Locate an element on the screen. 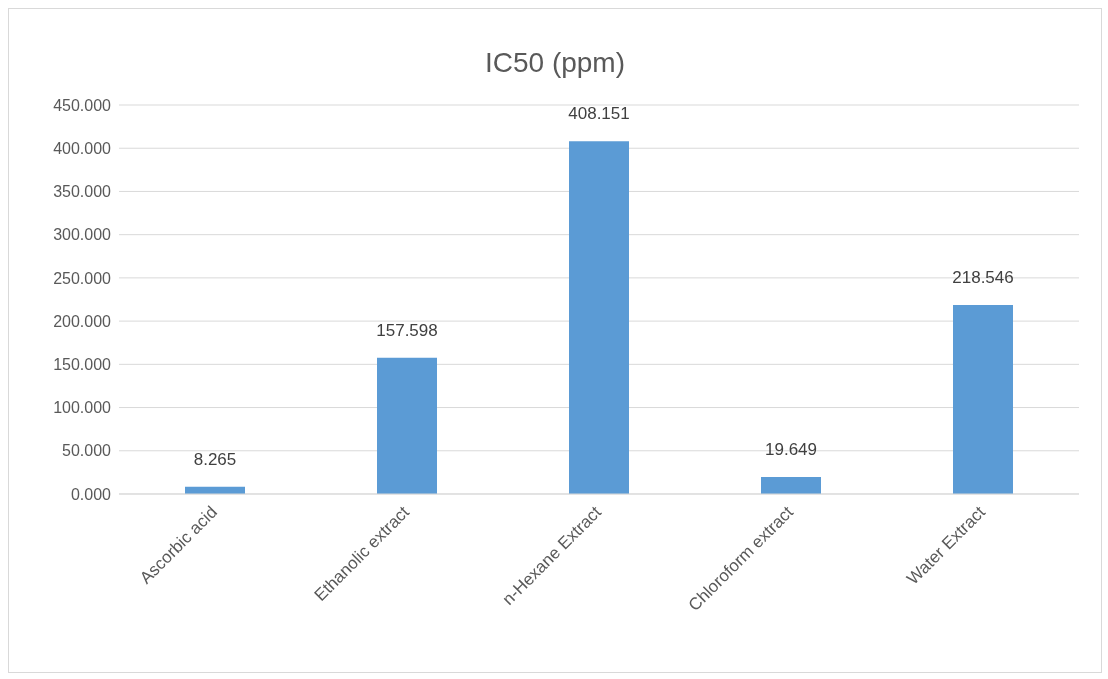  y-tick-label: 200.000 is located at coordinates (82, 321).